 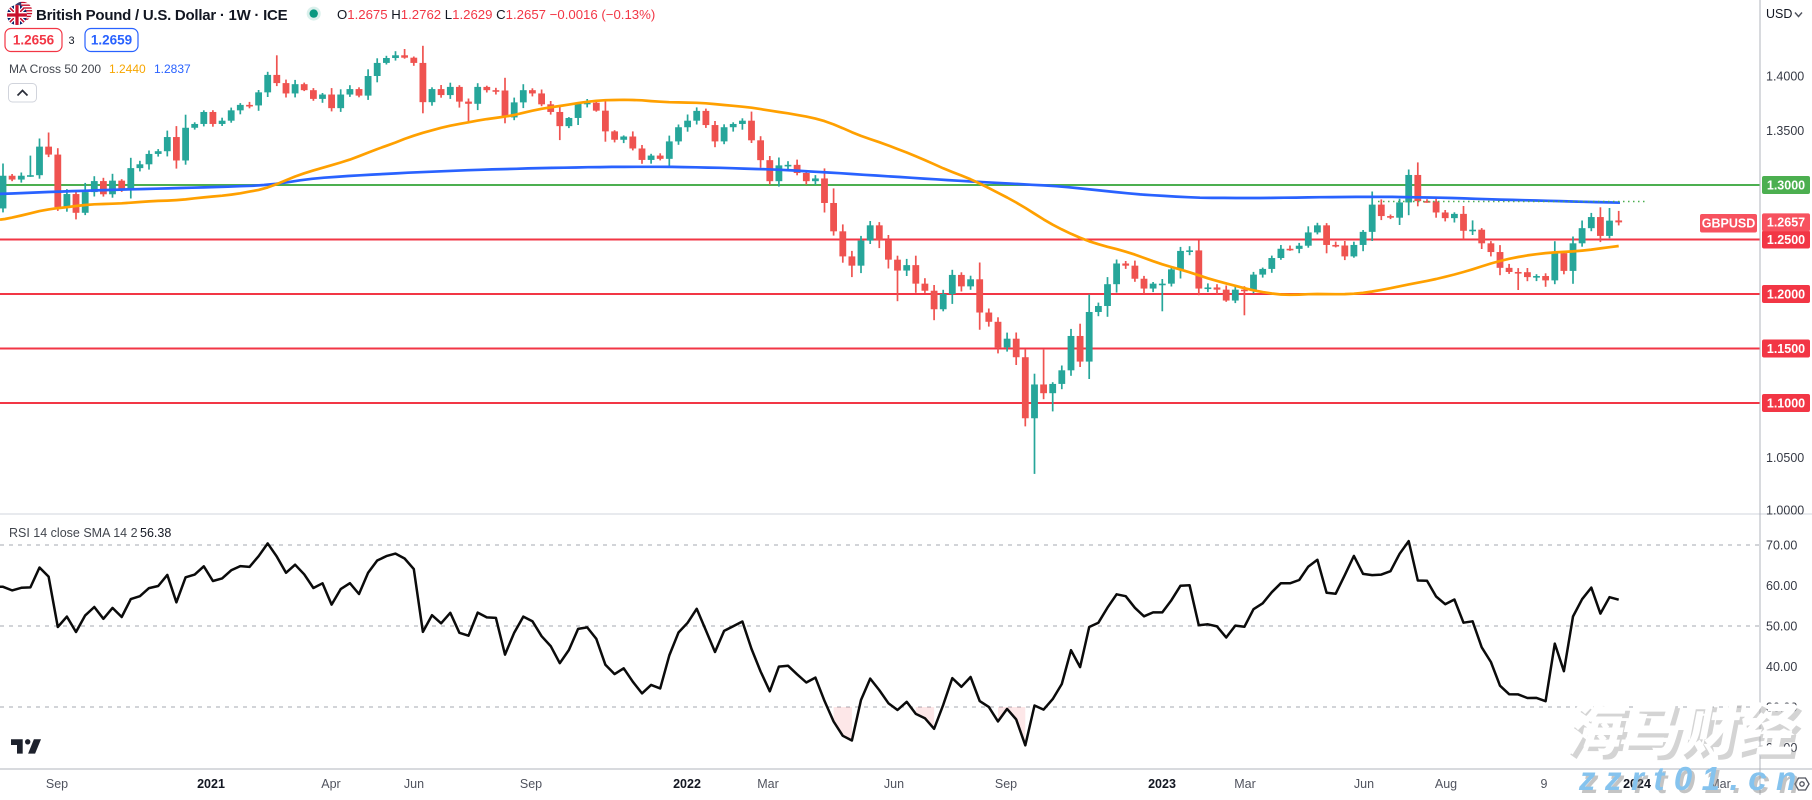 What do you see at coordinates (155, 533) in the screenshot?
I see `svg-text: 56.38` at bounding box center [155, 533].